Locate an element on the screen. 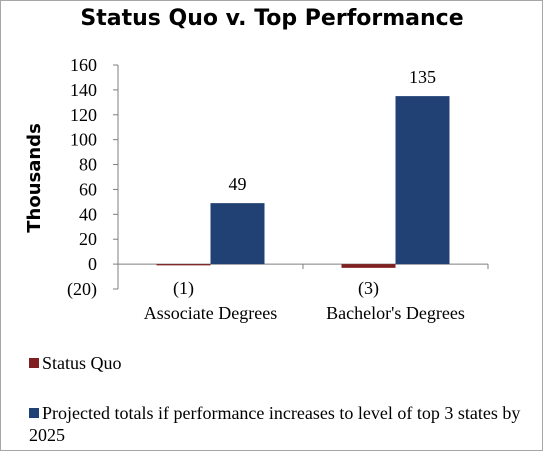 Image resolution: width=543 pixels, height=451 pixels. data-label-status-quo: (1) is located at coordinates (183, 288).